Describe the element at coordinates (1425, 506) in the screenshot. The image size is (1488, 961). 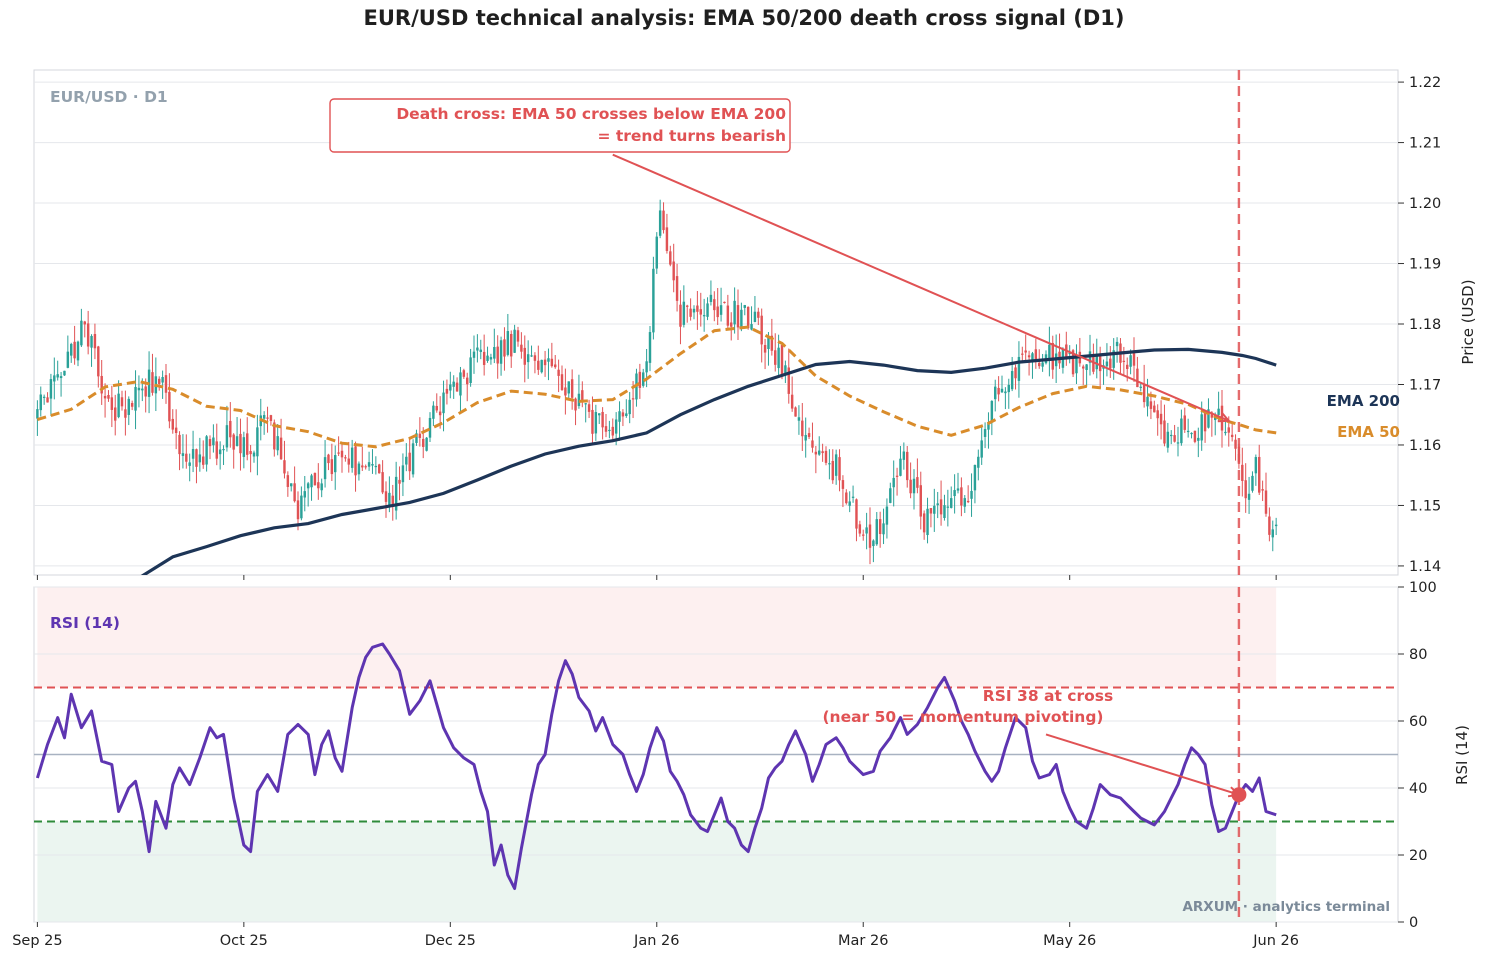
I see `price-y-tick-label: 1.15` at that location.